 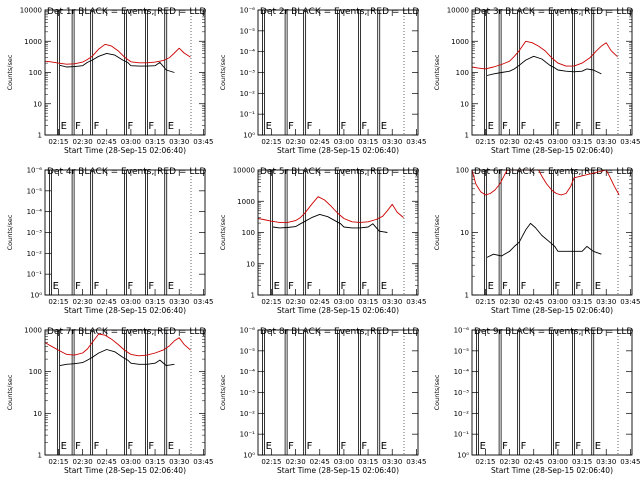 I want to click on x-tick-label: 03:15, so click(x=582, y=302).